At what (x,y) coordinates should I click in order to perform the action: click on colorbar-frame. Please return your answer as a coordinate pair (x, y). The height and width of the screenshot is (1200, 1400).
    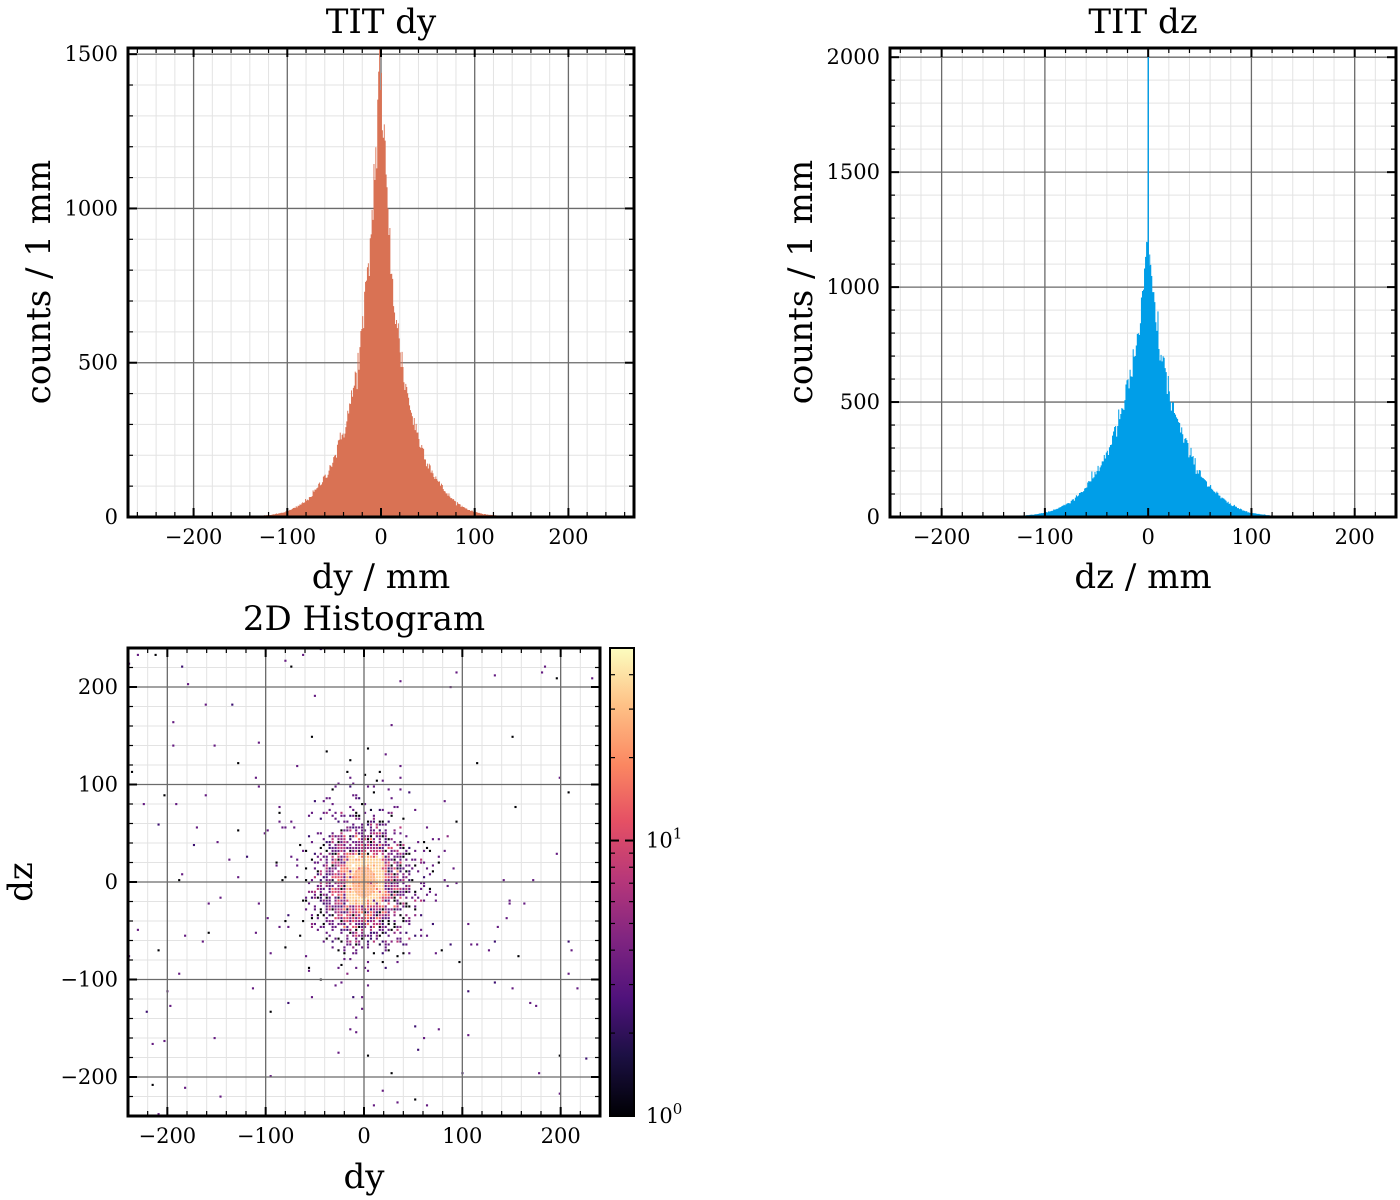
    Looking at the image, I should click on (622, 882).